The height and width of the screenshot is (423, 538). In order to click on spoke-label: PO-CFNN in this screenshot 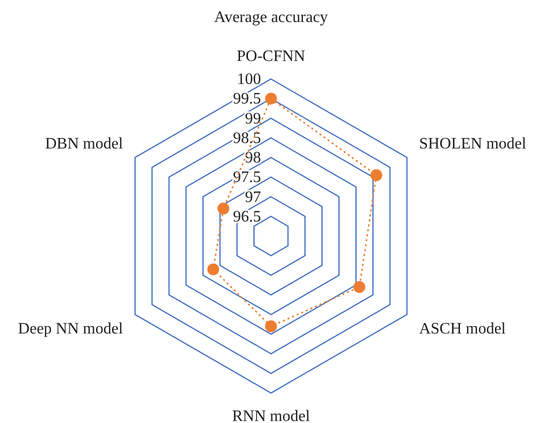, I will do `click(271, 56)`.